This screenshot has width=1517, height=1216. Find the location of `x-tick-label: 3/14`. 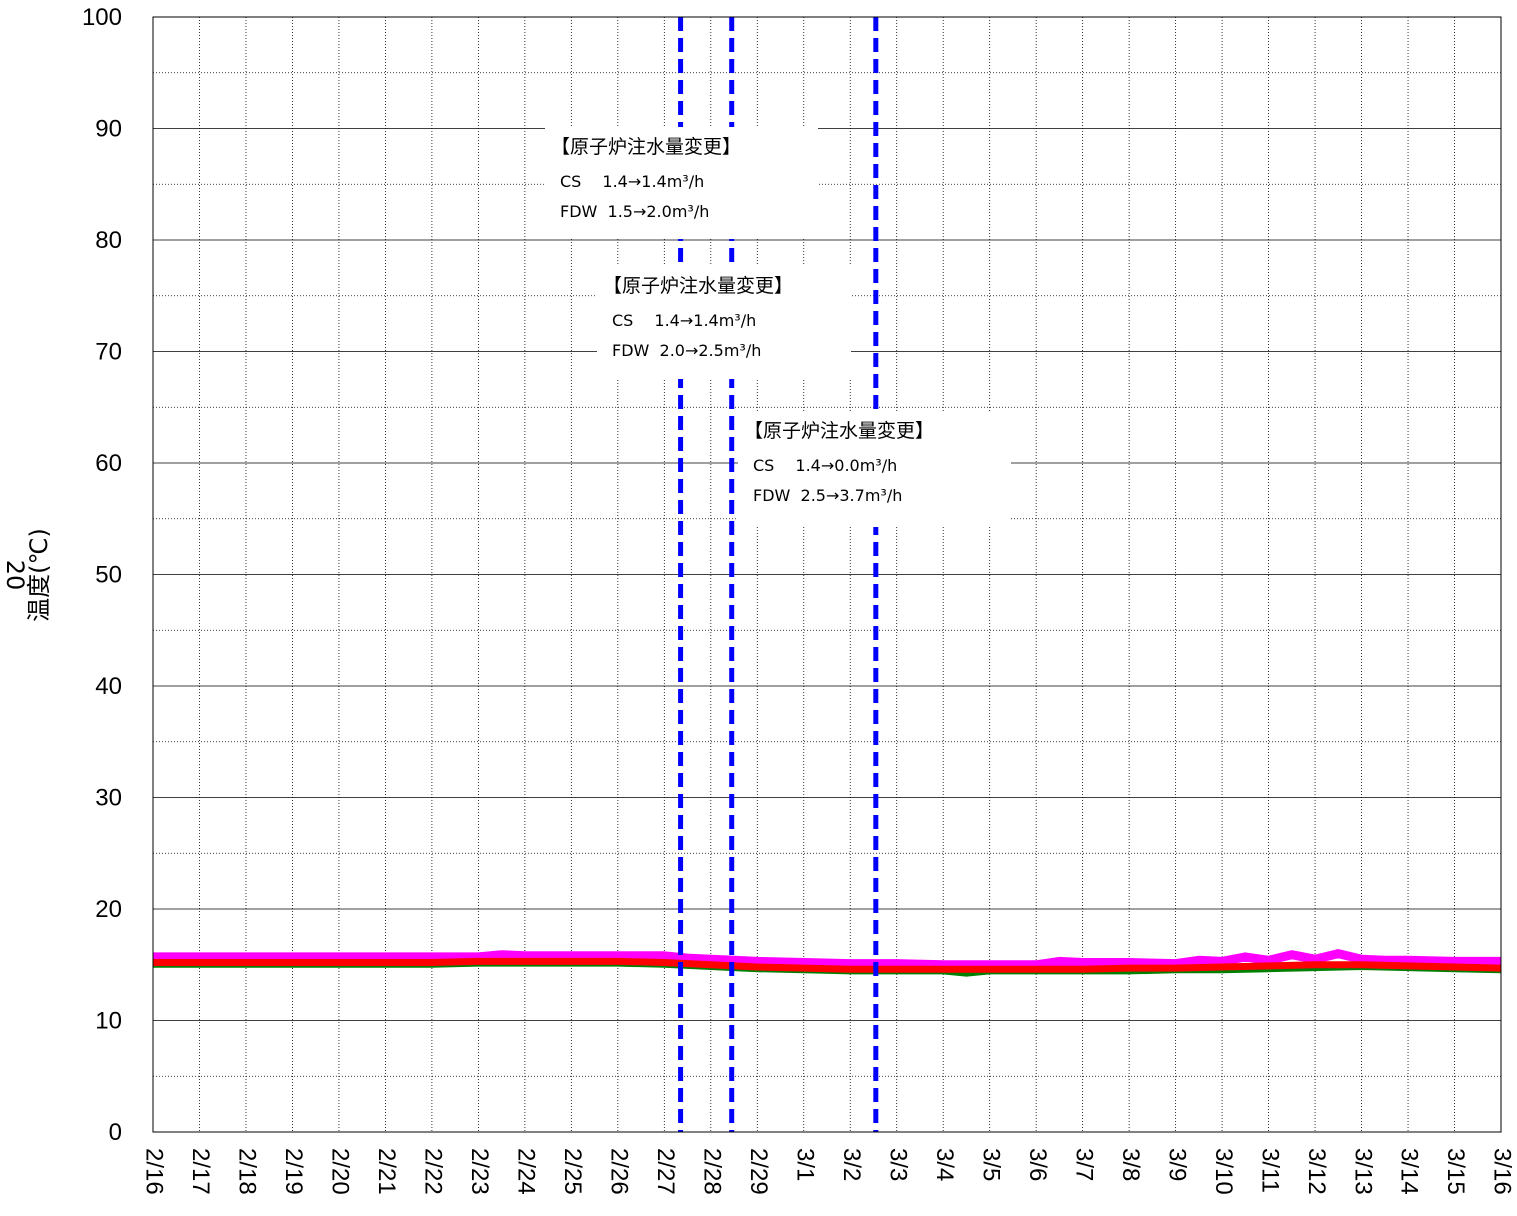

x-tick-label: 3/14 is located at coordinates (1409, 1171).